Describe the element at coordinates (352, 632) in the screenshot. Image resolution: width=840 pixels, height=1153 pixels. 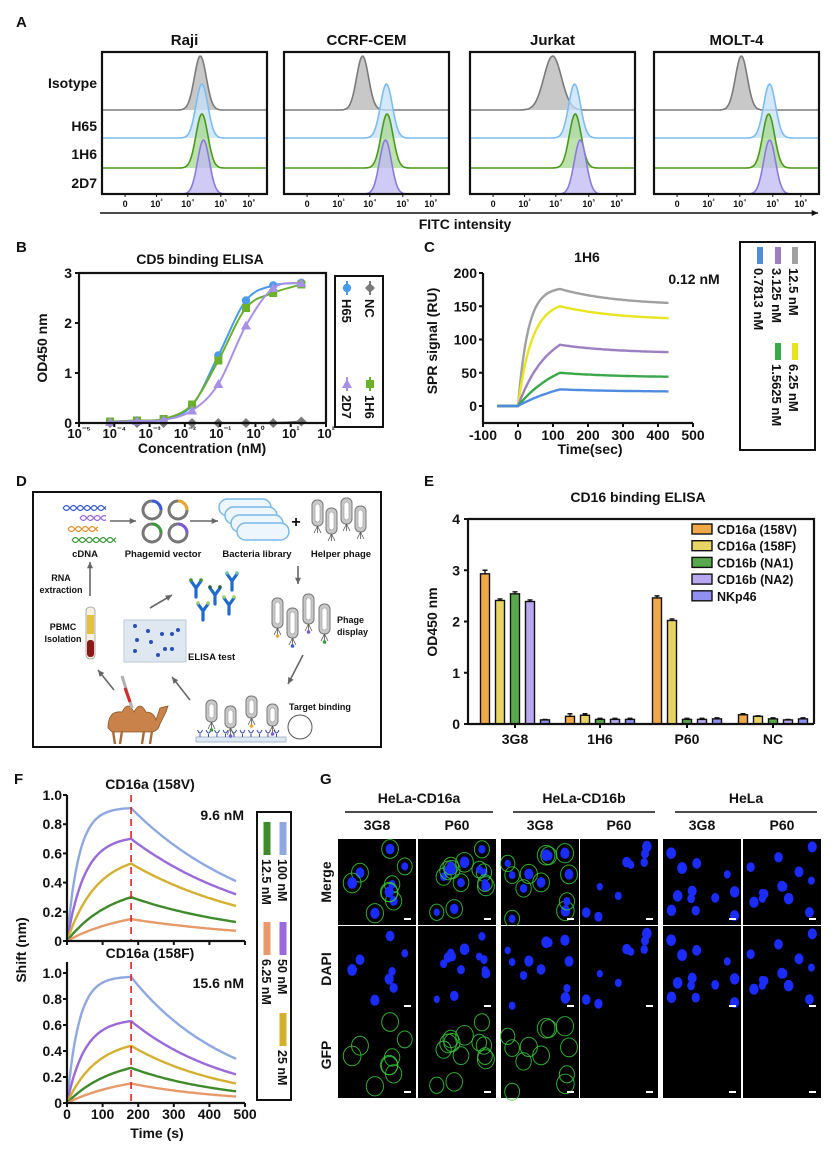
I see `label-phage-display-line2: display` at that location.